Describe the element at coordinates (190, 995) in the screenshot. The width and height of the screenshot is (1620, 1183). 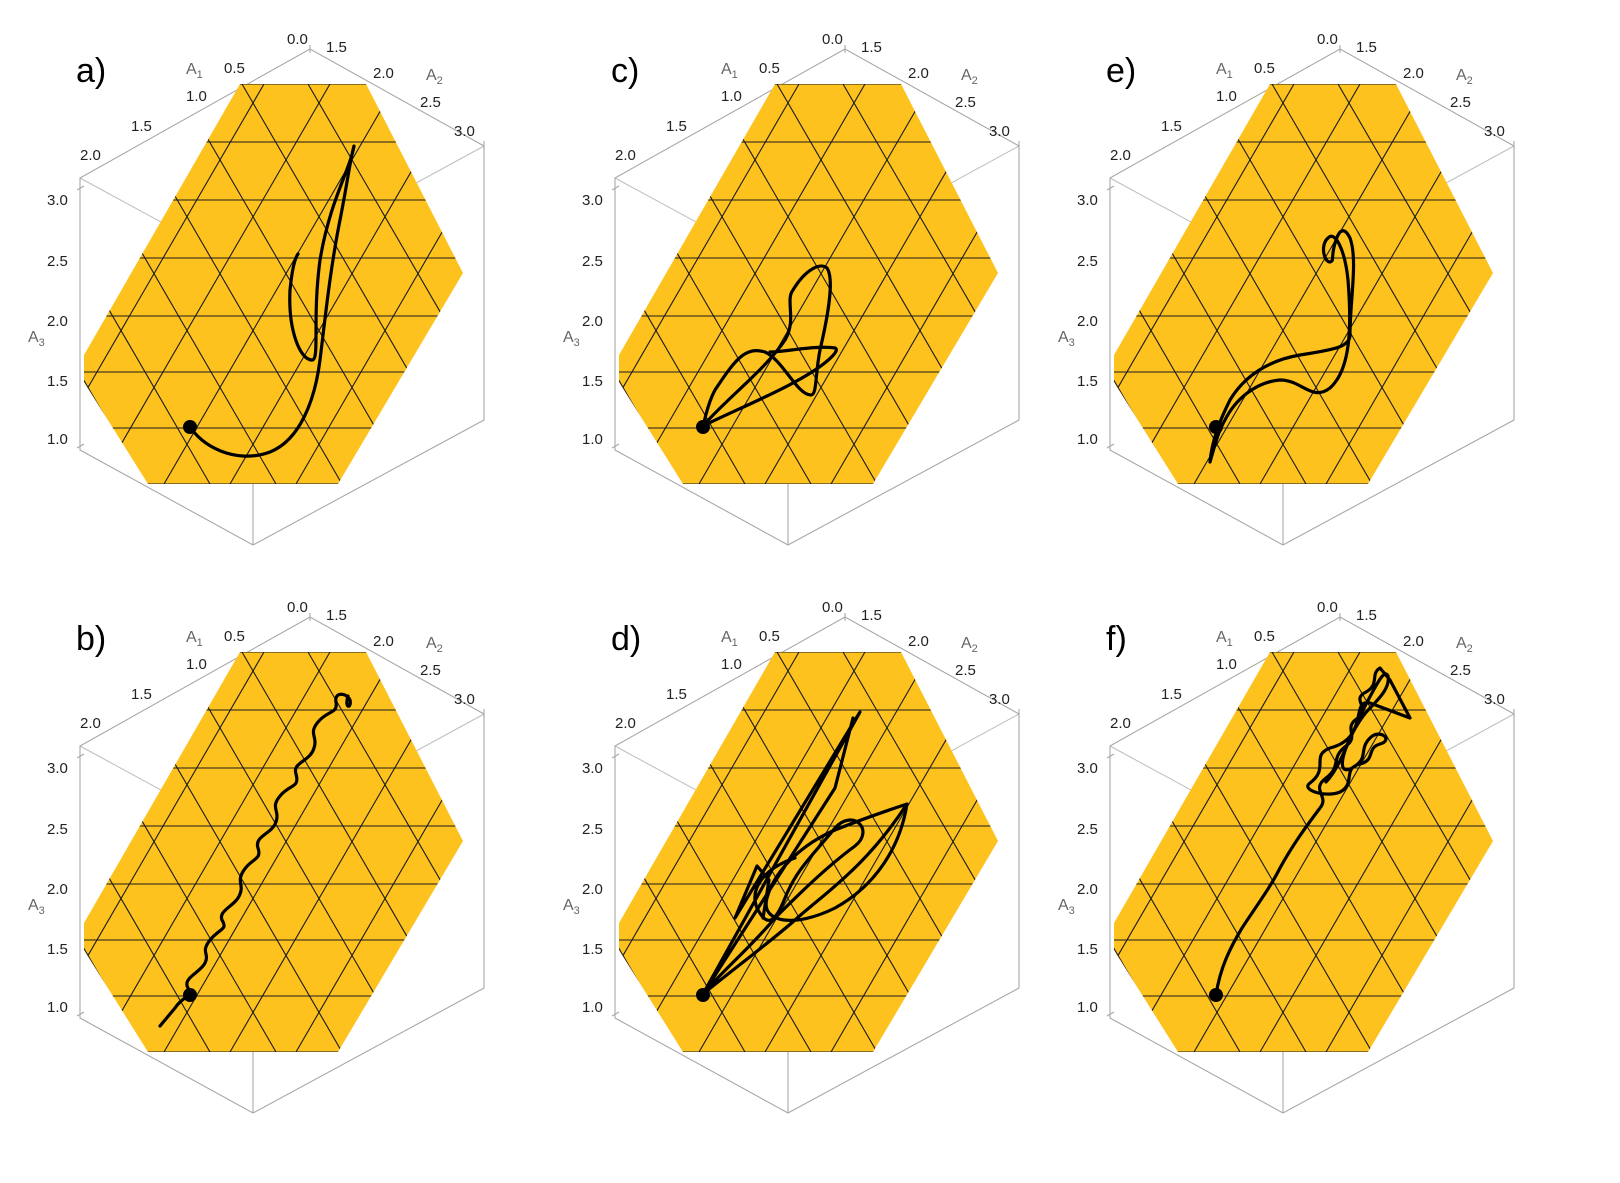
I see `panel-b-start-marker` at that location.